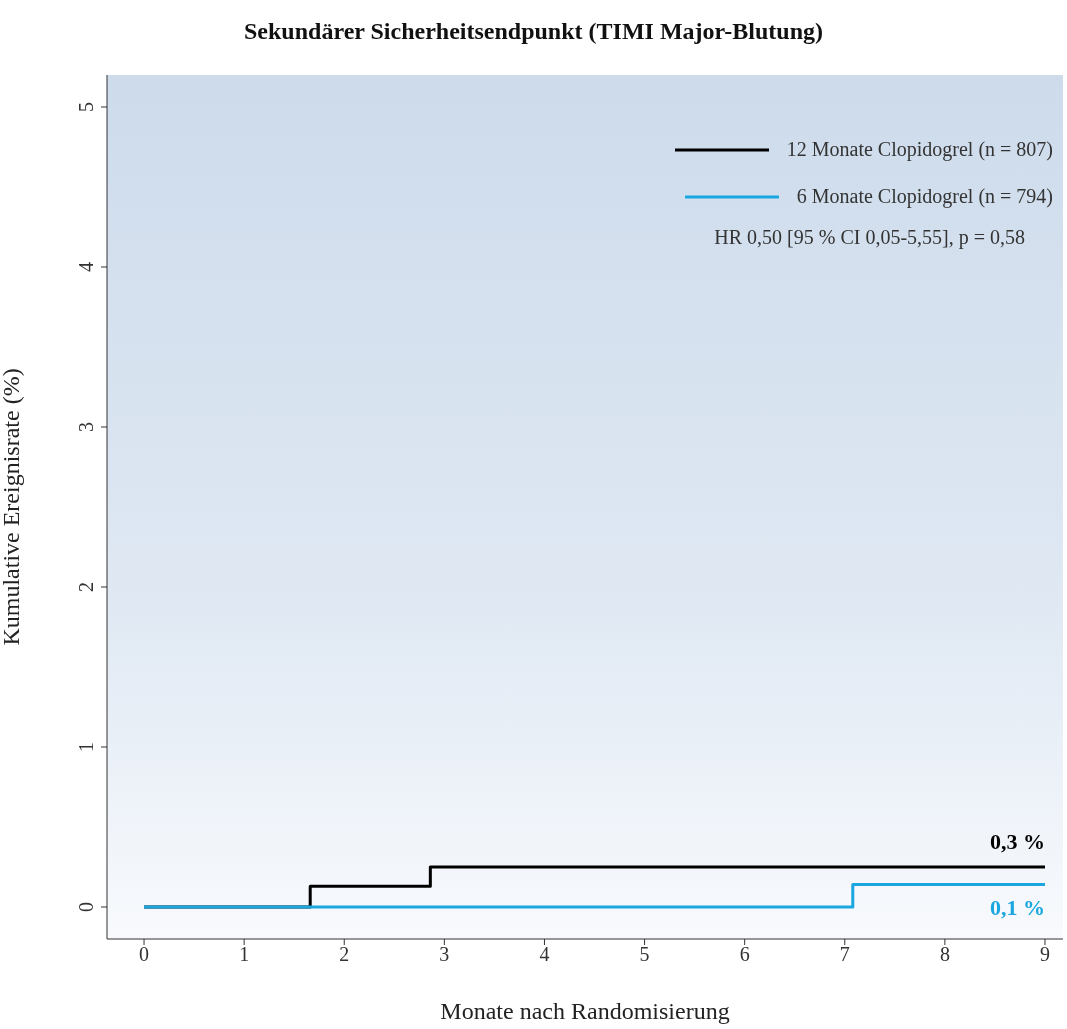 The image size is (1067, 1029). What do you see at coordinates (944, 954) in the screenshot?
I see `x-tick-label: 8` at bounding box center [944, 954].